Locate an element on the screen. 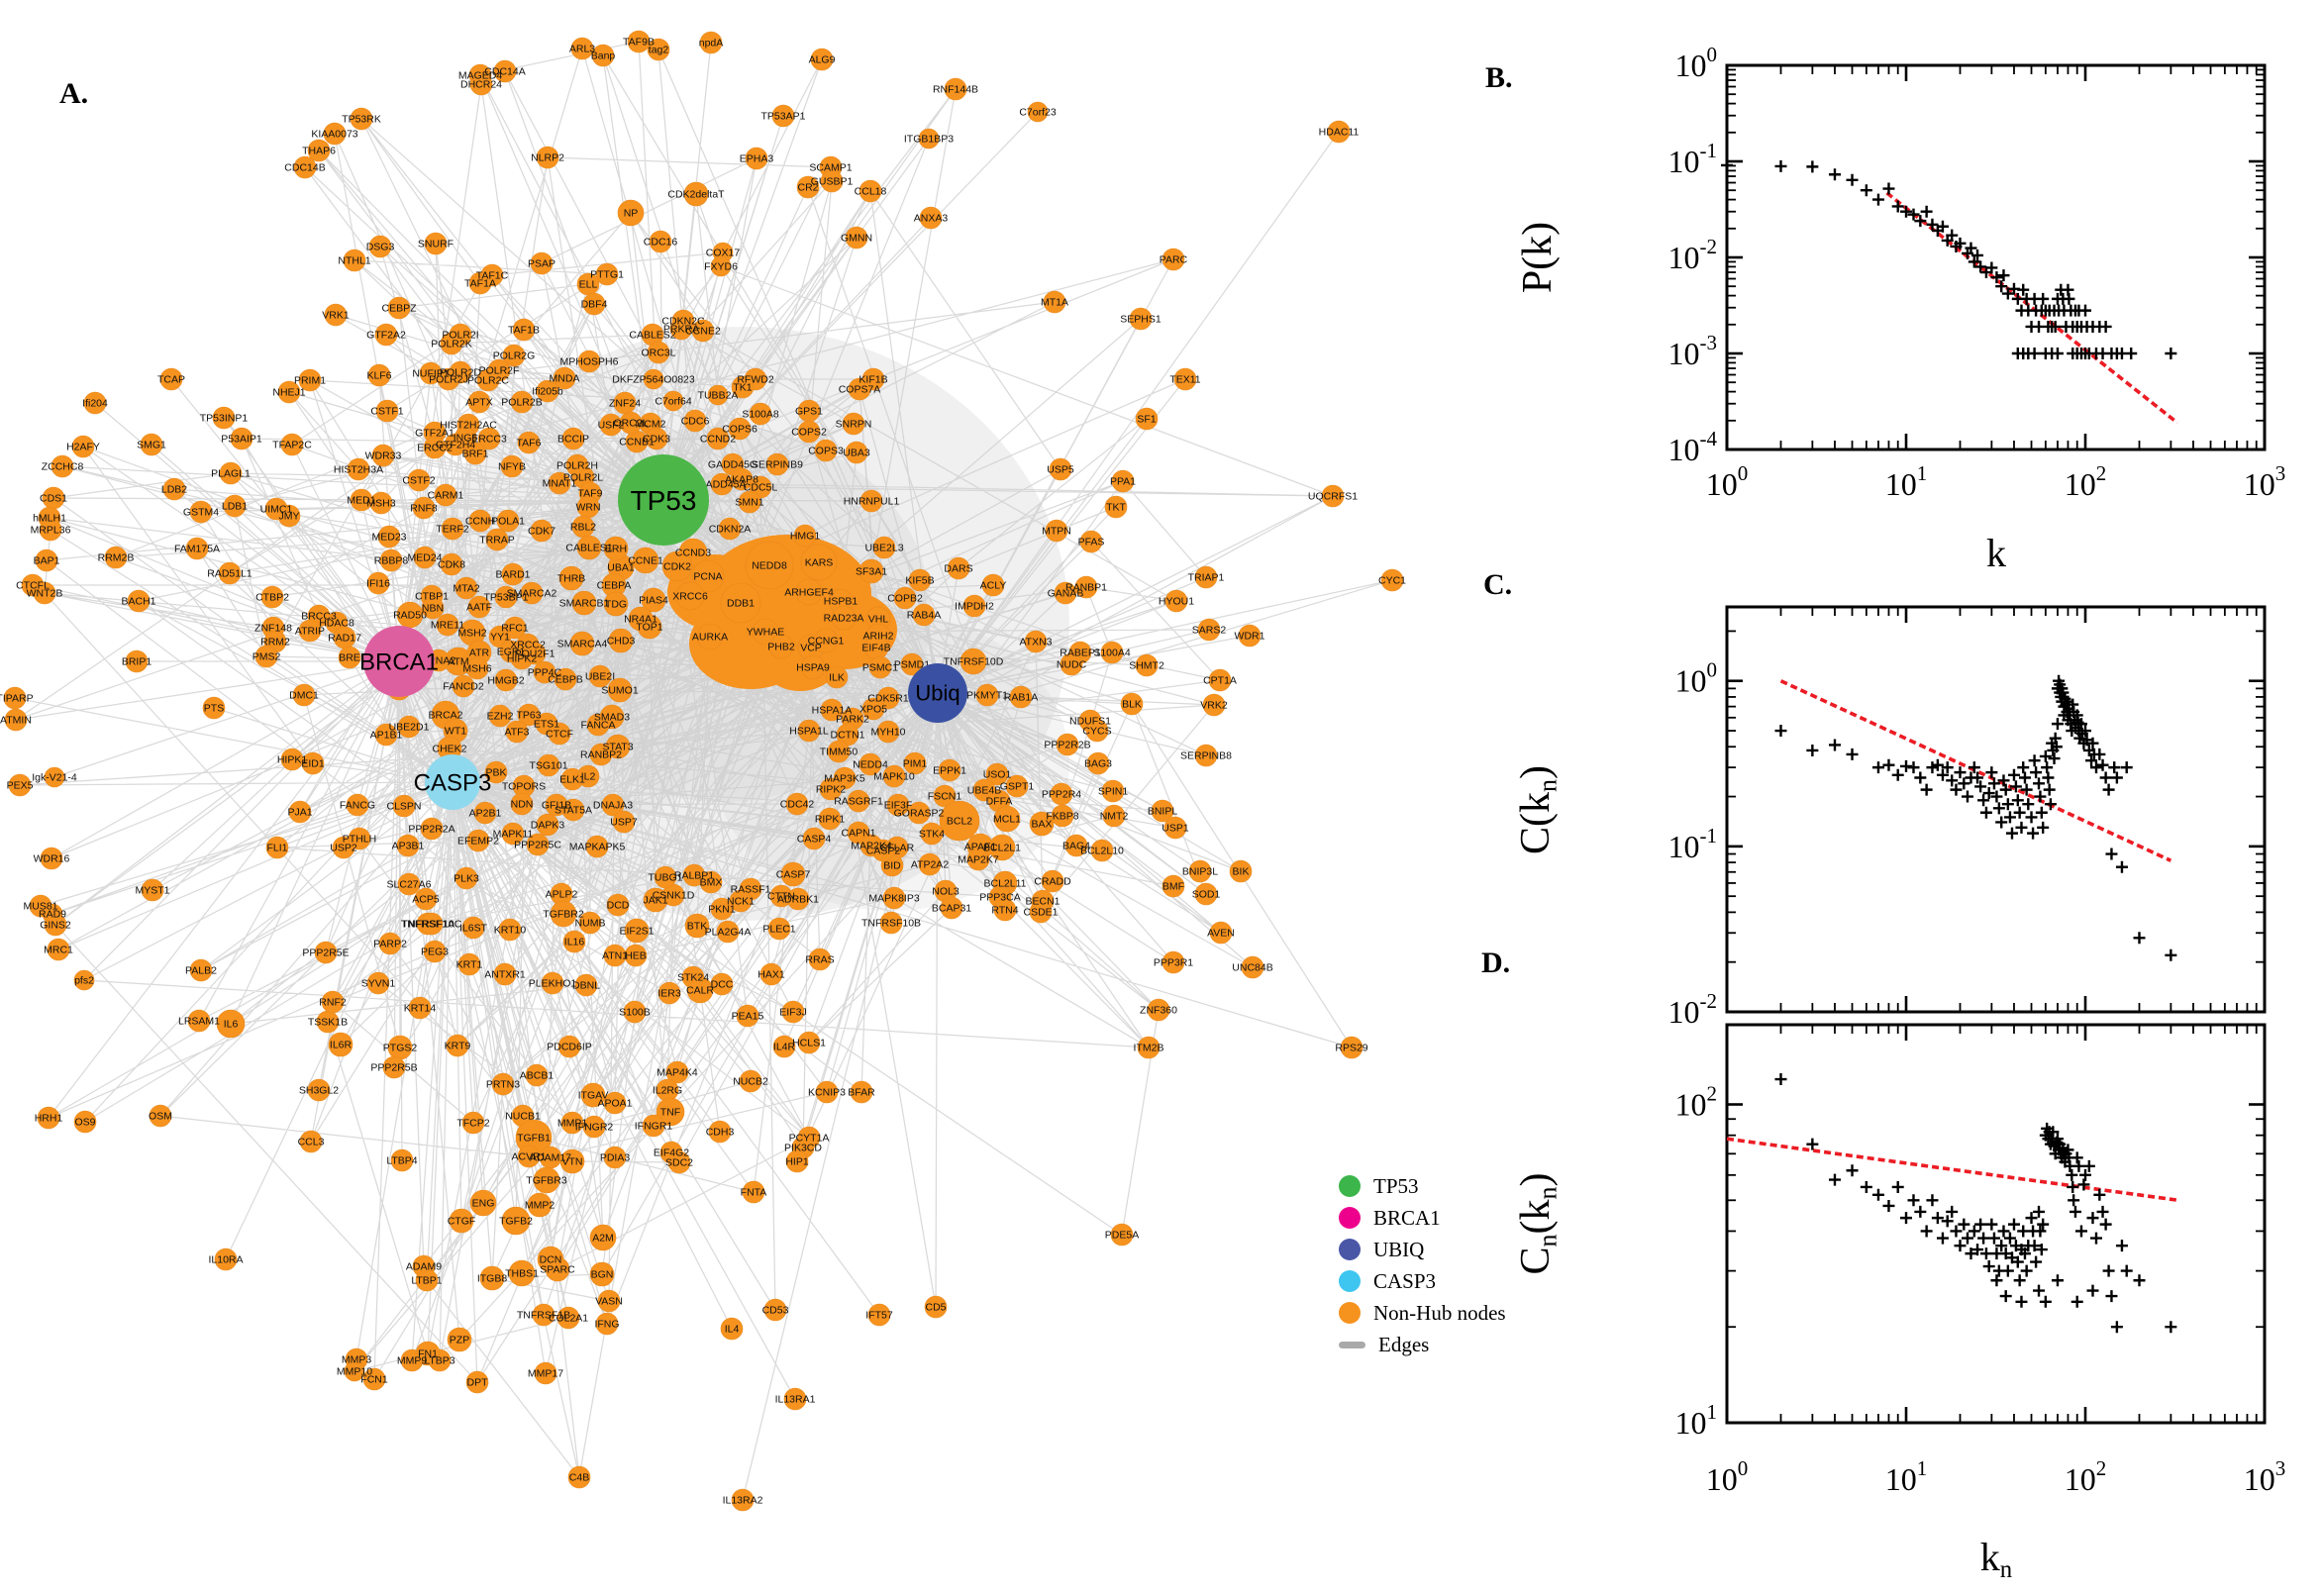 The height and width of the screenshot is (1596, 2323). svg-text: POLR2G is located at coordinates (514, 356).